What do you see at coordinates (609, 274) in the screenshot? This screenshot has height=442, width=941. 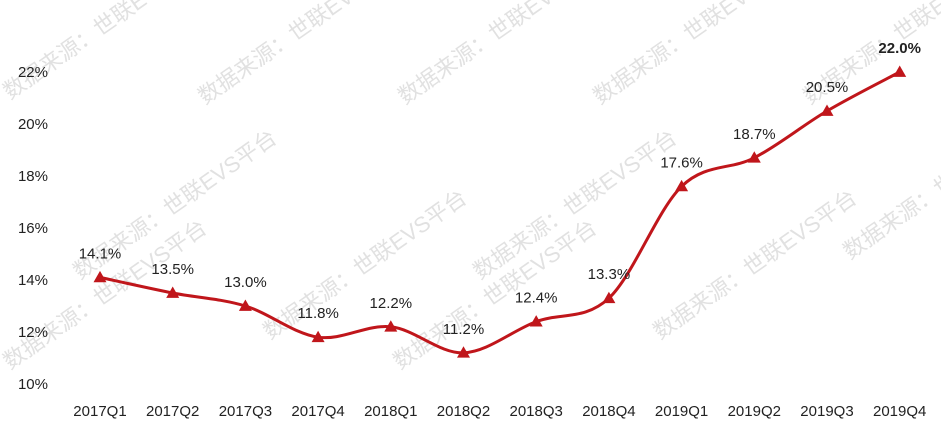 I see `data-label: 13.3%` at bounding box center [609, 274].